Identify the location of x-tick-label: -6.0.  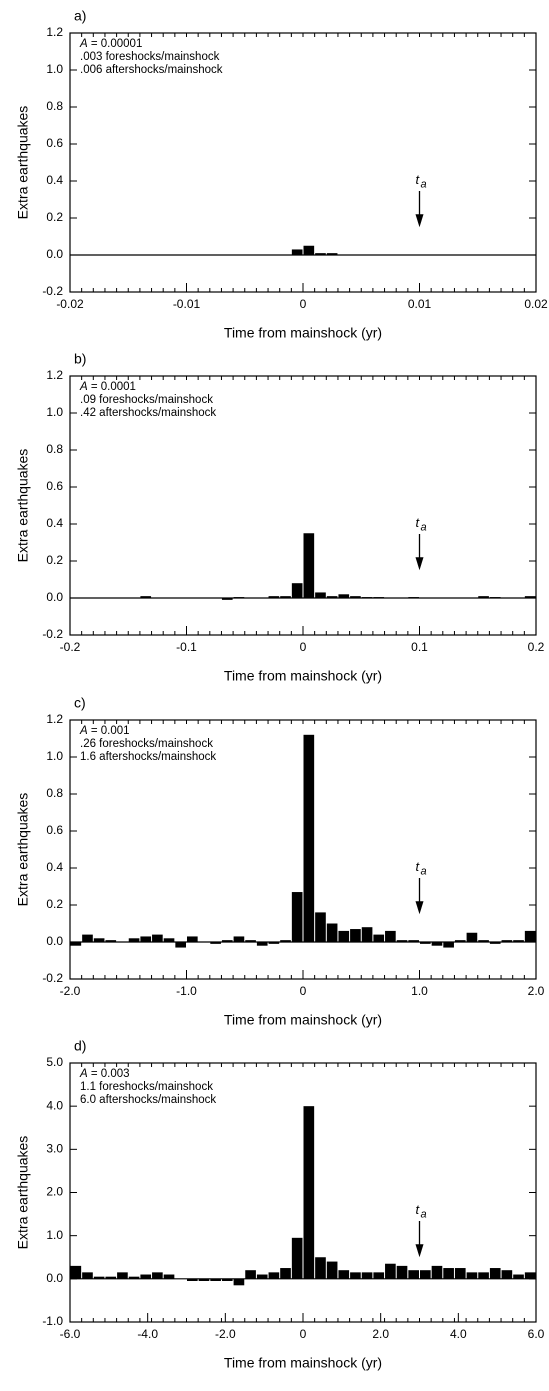
(70, 1334).